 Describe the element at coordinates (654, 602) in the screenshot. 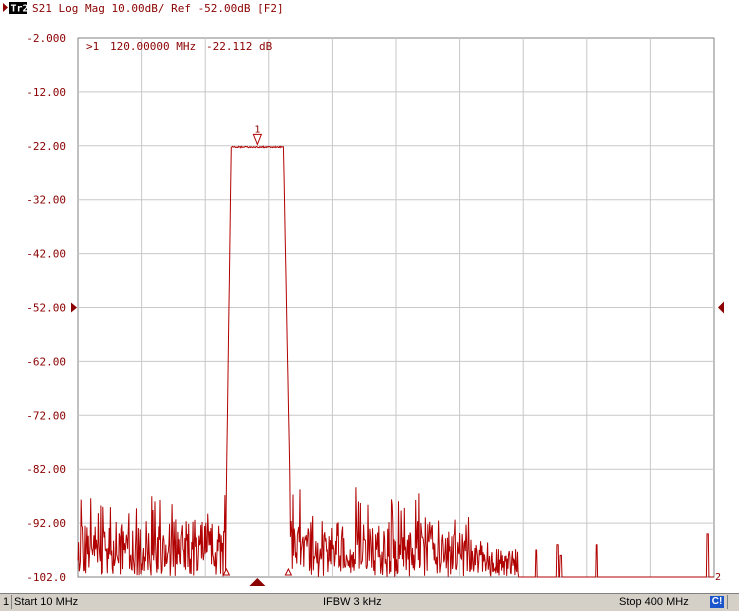

I see `stop-frequency: Stop 400 MHz` at that location.